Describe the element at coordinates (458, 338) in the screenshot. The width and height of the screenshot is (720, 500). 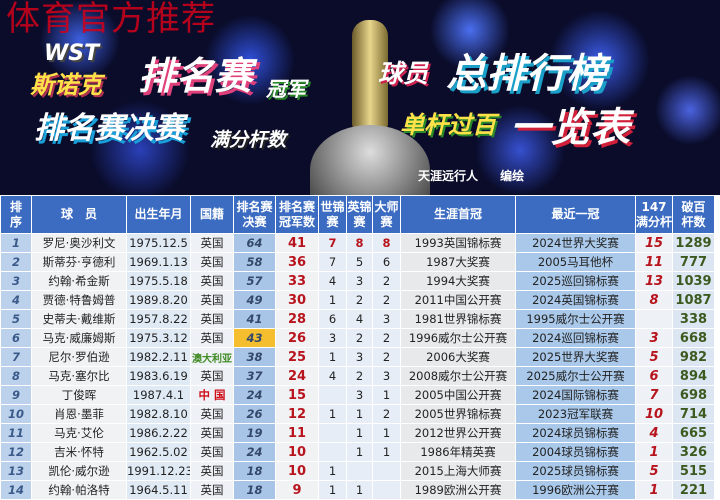
I see `cell-first-title: 1996威尔士公开赛` at that location.